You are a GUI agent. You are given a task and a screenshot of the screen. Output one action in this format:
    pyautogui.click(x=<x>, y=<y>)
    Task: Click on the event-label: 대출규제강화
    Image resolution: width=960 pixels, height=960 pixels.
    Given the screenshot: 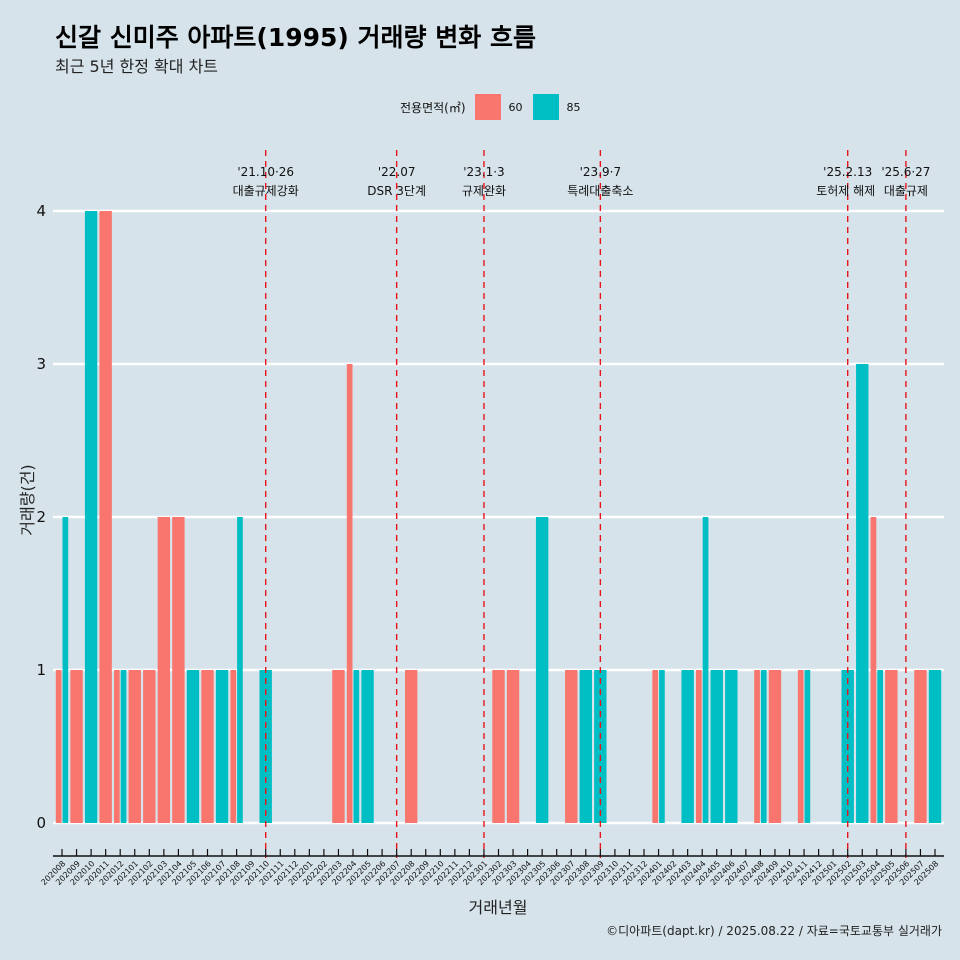 What is the action you would take?
    pyautogui.click(x=266, y=191)
    